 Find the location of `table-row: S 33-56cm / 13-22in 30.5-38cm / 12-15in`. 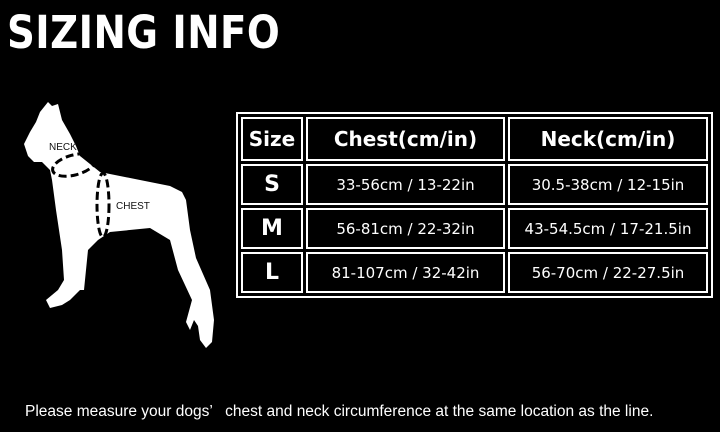

table-row: S 33-56cm / 13-22in 30.5-38cm / 12-15in is located at coordinates (474, 184).